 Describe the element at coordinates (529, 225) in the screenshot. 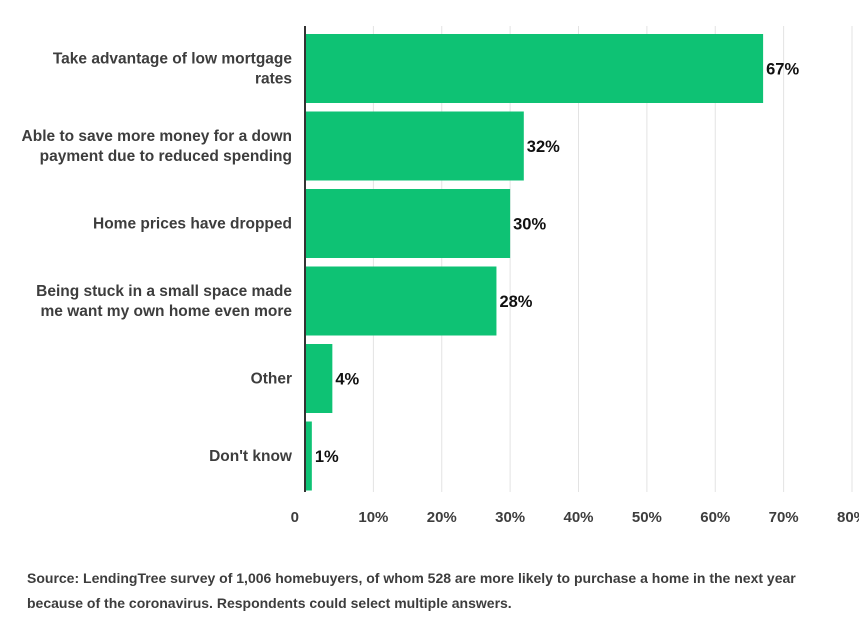

I see `value-label-2: 30%` at that location.